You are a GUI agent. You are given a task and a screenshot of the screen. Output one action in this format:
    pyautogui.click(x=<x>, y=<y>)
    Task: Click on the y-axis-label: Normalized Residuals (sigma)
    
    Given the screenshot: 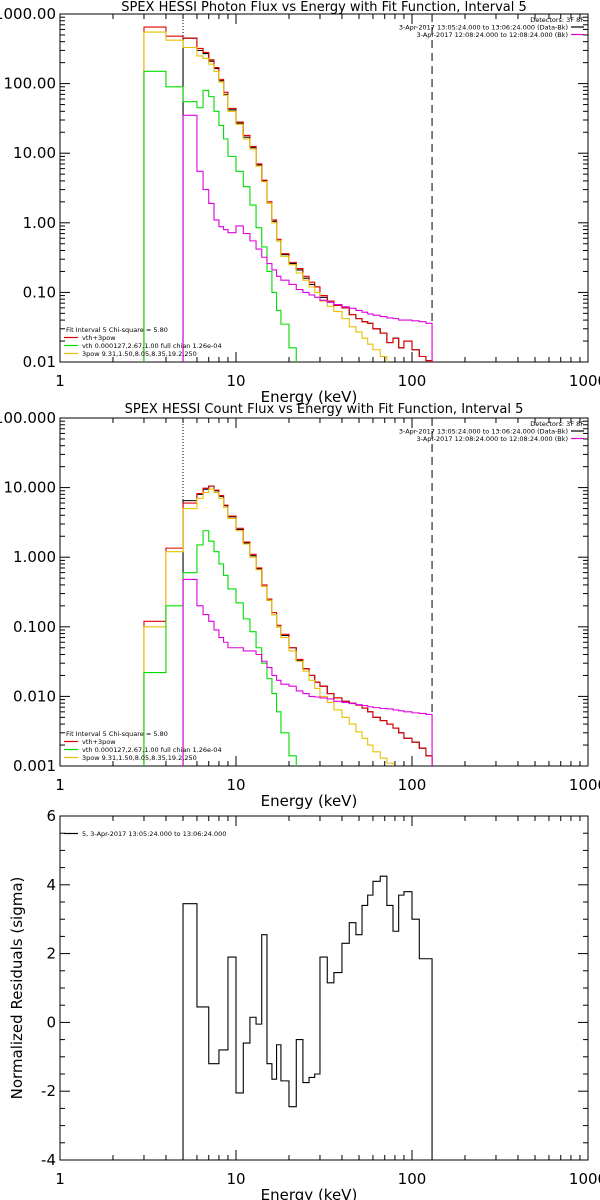 What is the action you would take?
    pyautogui.click(x=17, y=988)
    